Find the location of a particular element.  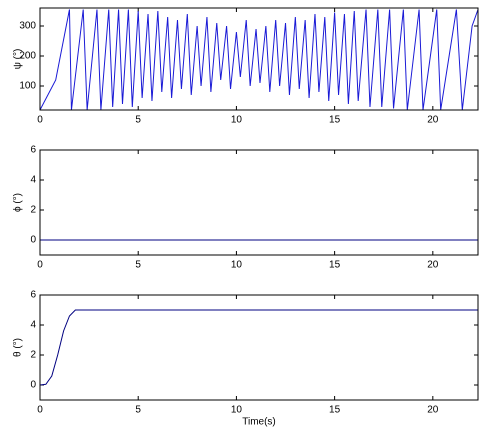

y-tick-label: 200 is located at coordinates (27, 56).